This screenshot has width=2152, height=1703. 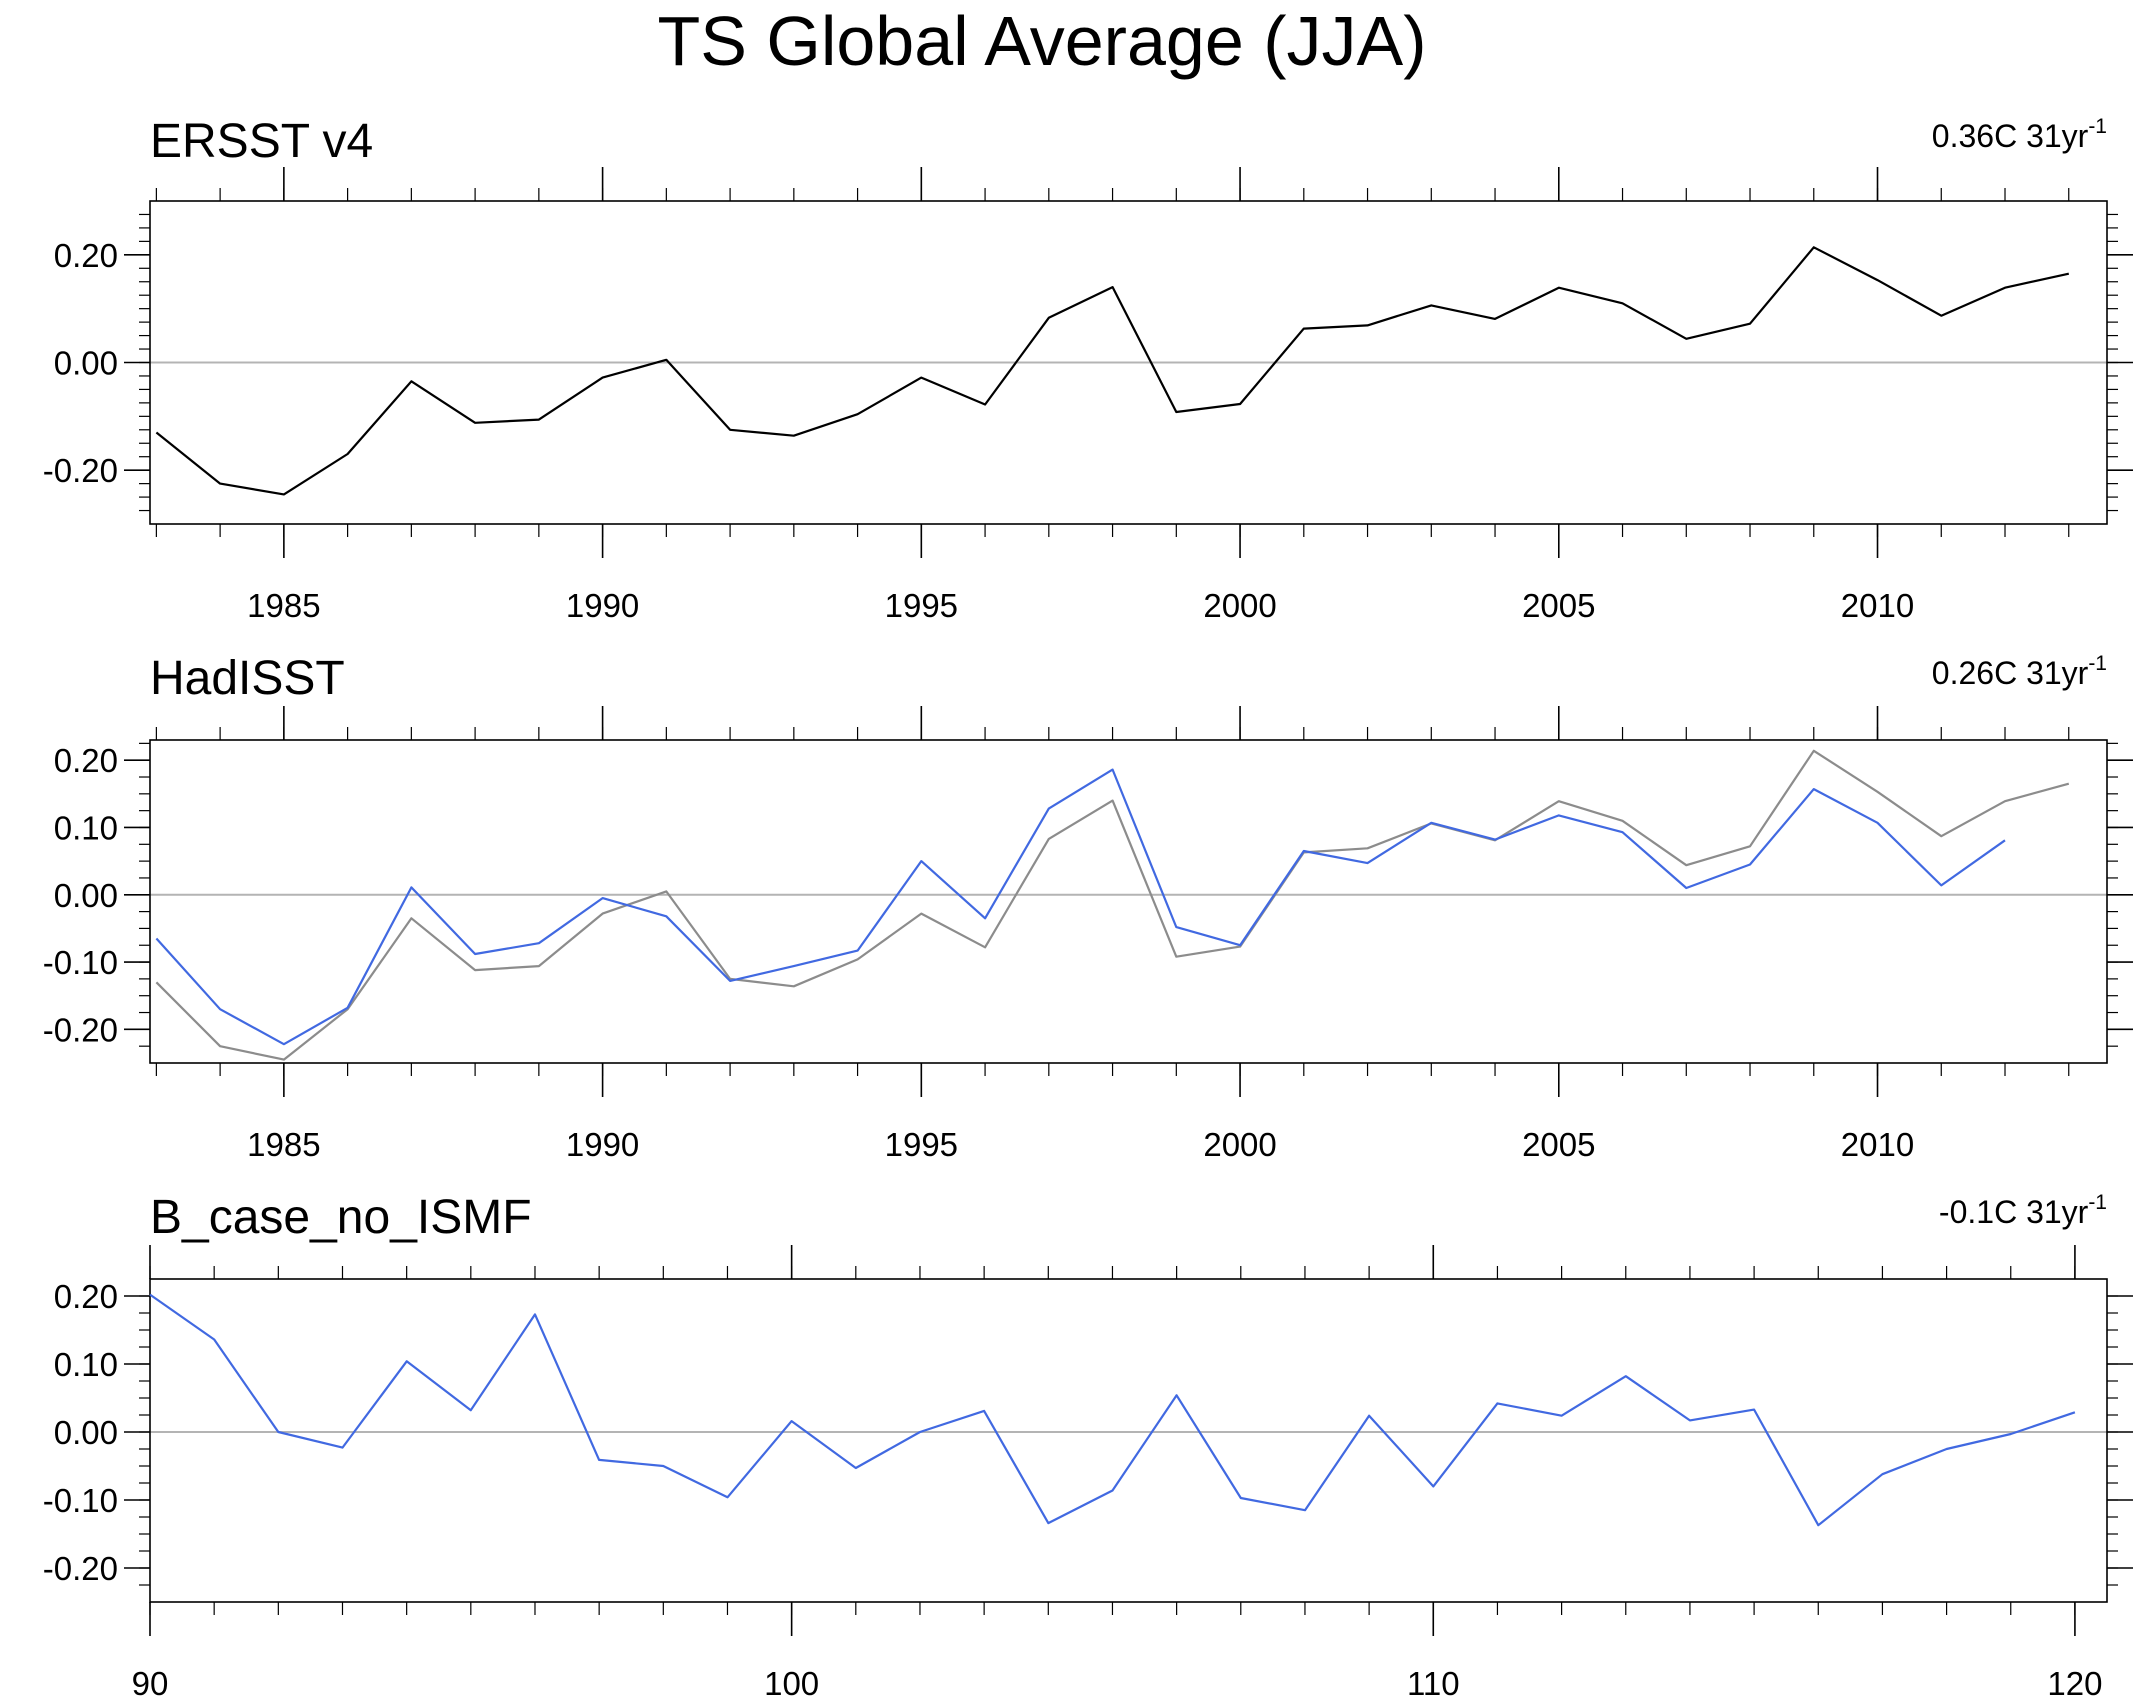 What do you see at coordinates (1433, 1683) in the screenshot?
I see `x-tick-label: 110` at bounding box center [1433, 1683].